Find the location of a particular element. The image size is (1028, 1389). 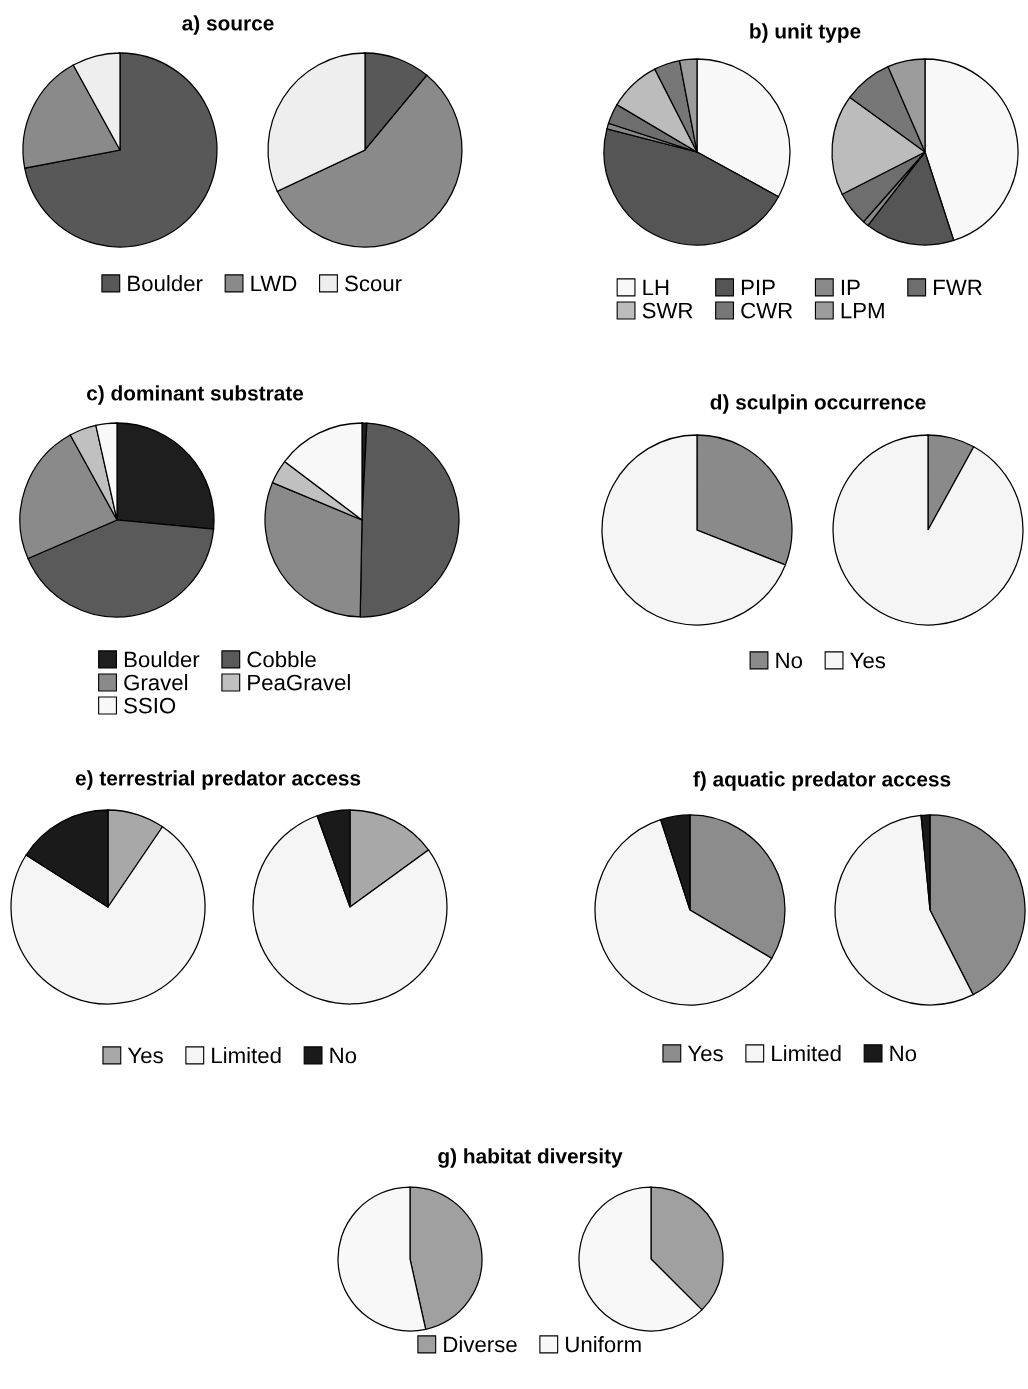

legend-label: LWD is located at coordinates (274, 283).